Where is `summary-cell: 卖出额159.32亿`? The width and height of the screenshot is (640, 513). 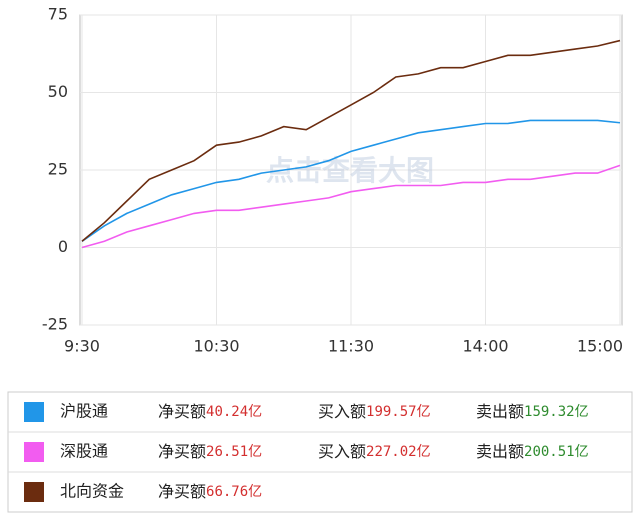
summary-cell: 卖出额159.32亿 is located at coordinates (532, 411).